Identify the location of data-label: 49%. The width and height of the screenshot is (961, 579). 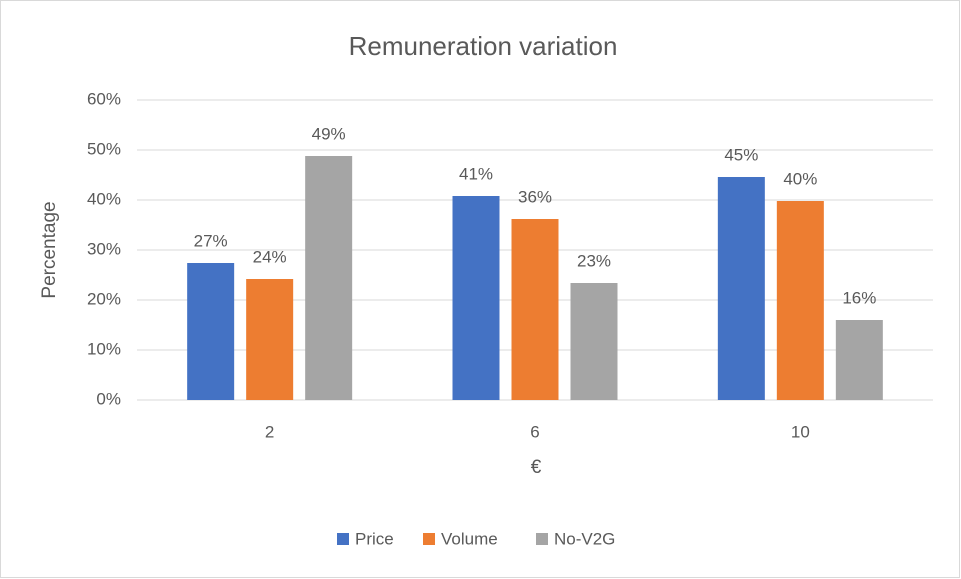
(329, 133).